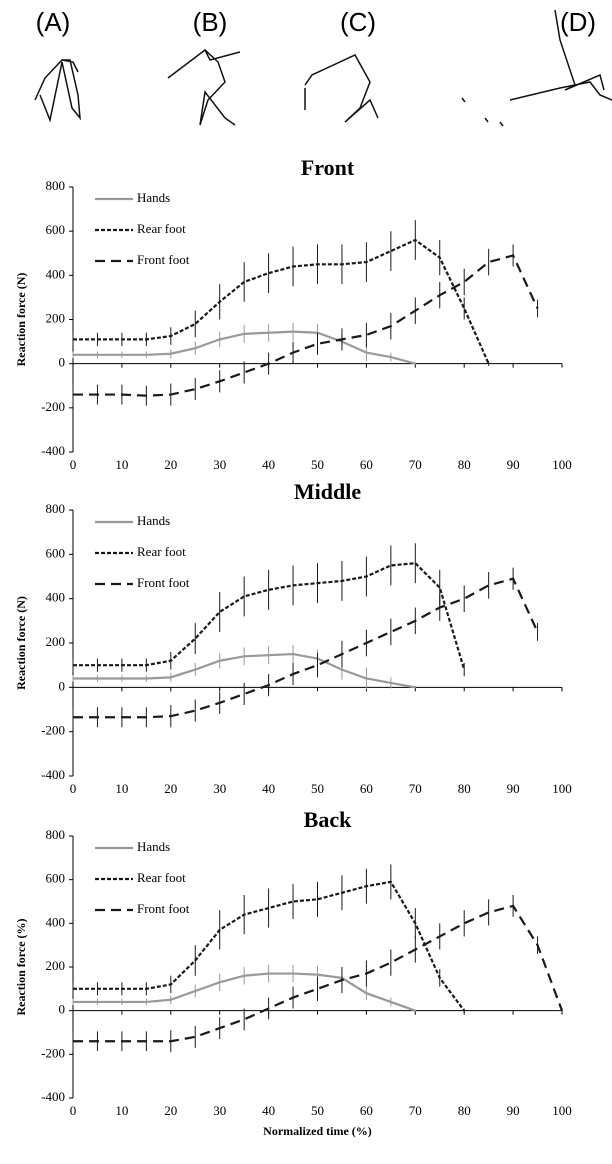  What do you see at coordinates (578, 22) in the screenshot?
I see `panel-label: (D)` at bounding box center [578, 22].